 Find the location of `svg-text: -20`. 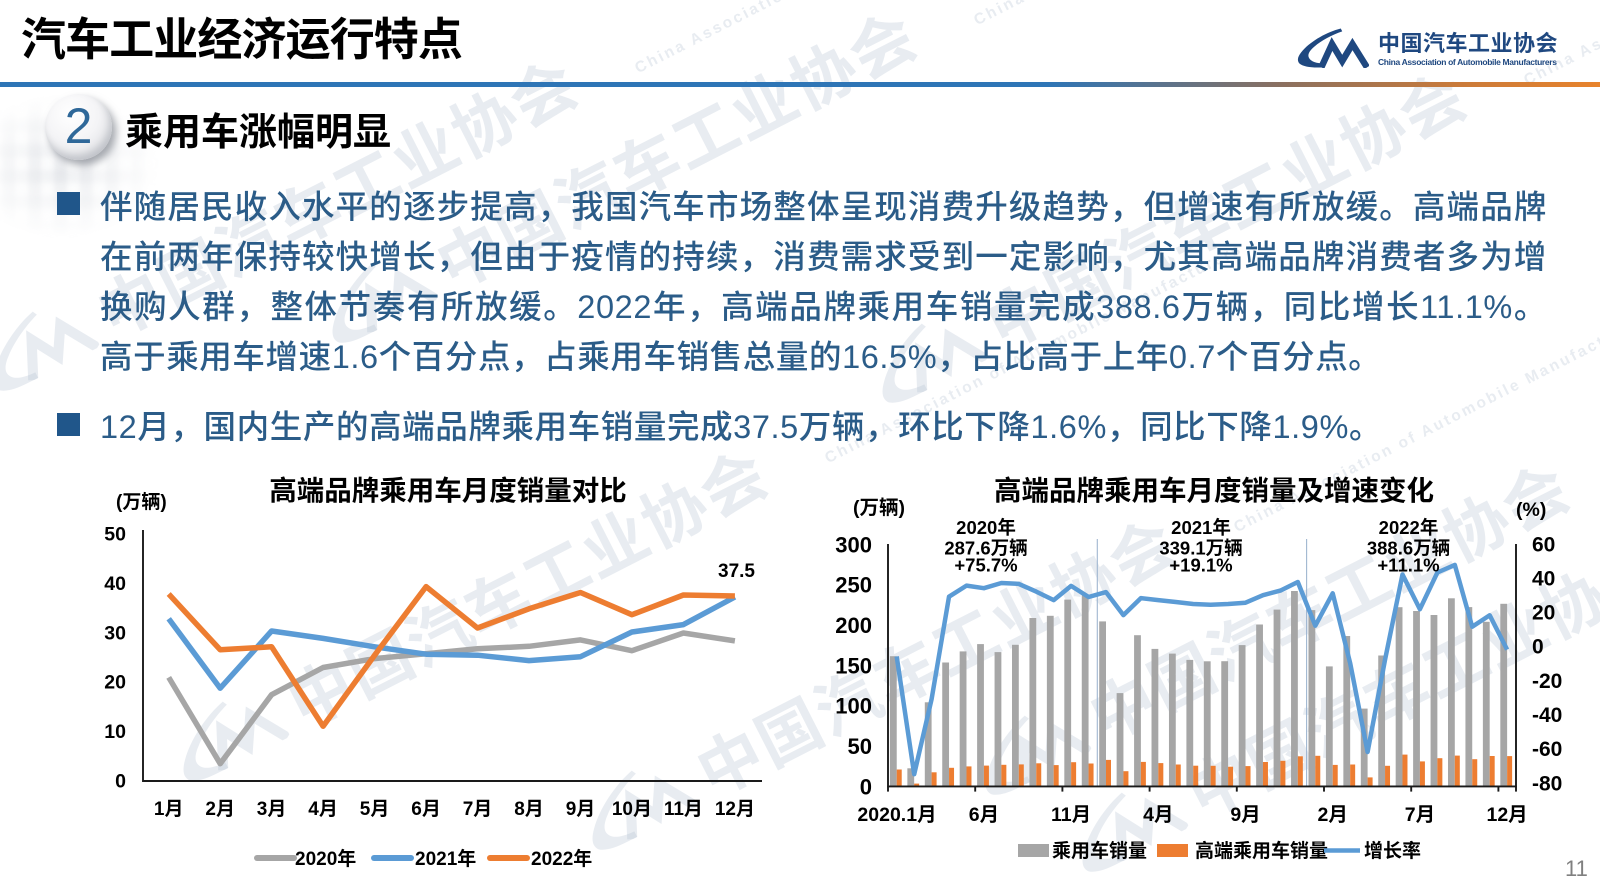

svg-text: -20 is located at coordinates (1547, 680).